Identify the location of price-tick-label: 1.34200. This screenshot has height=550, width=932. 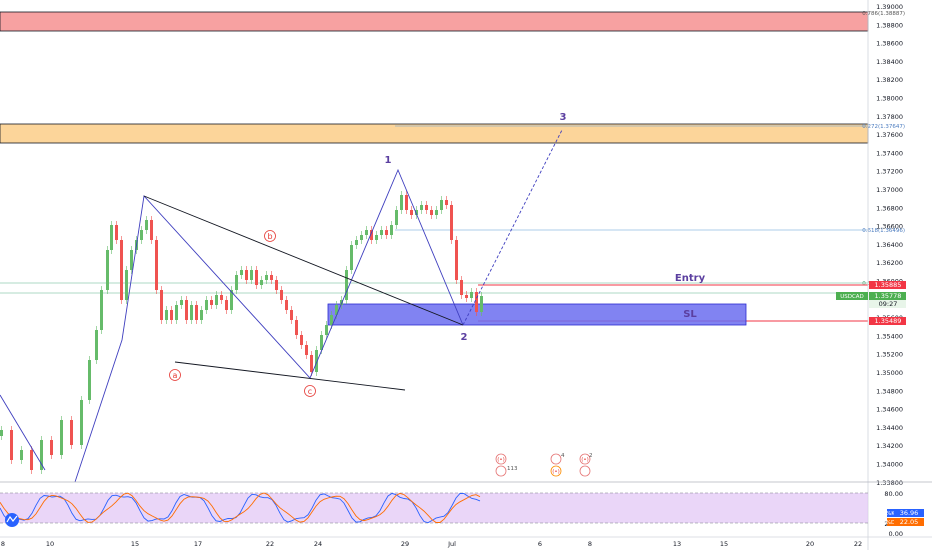
(889, 446).